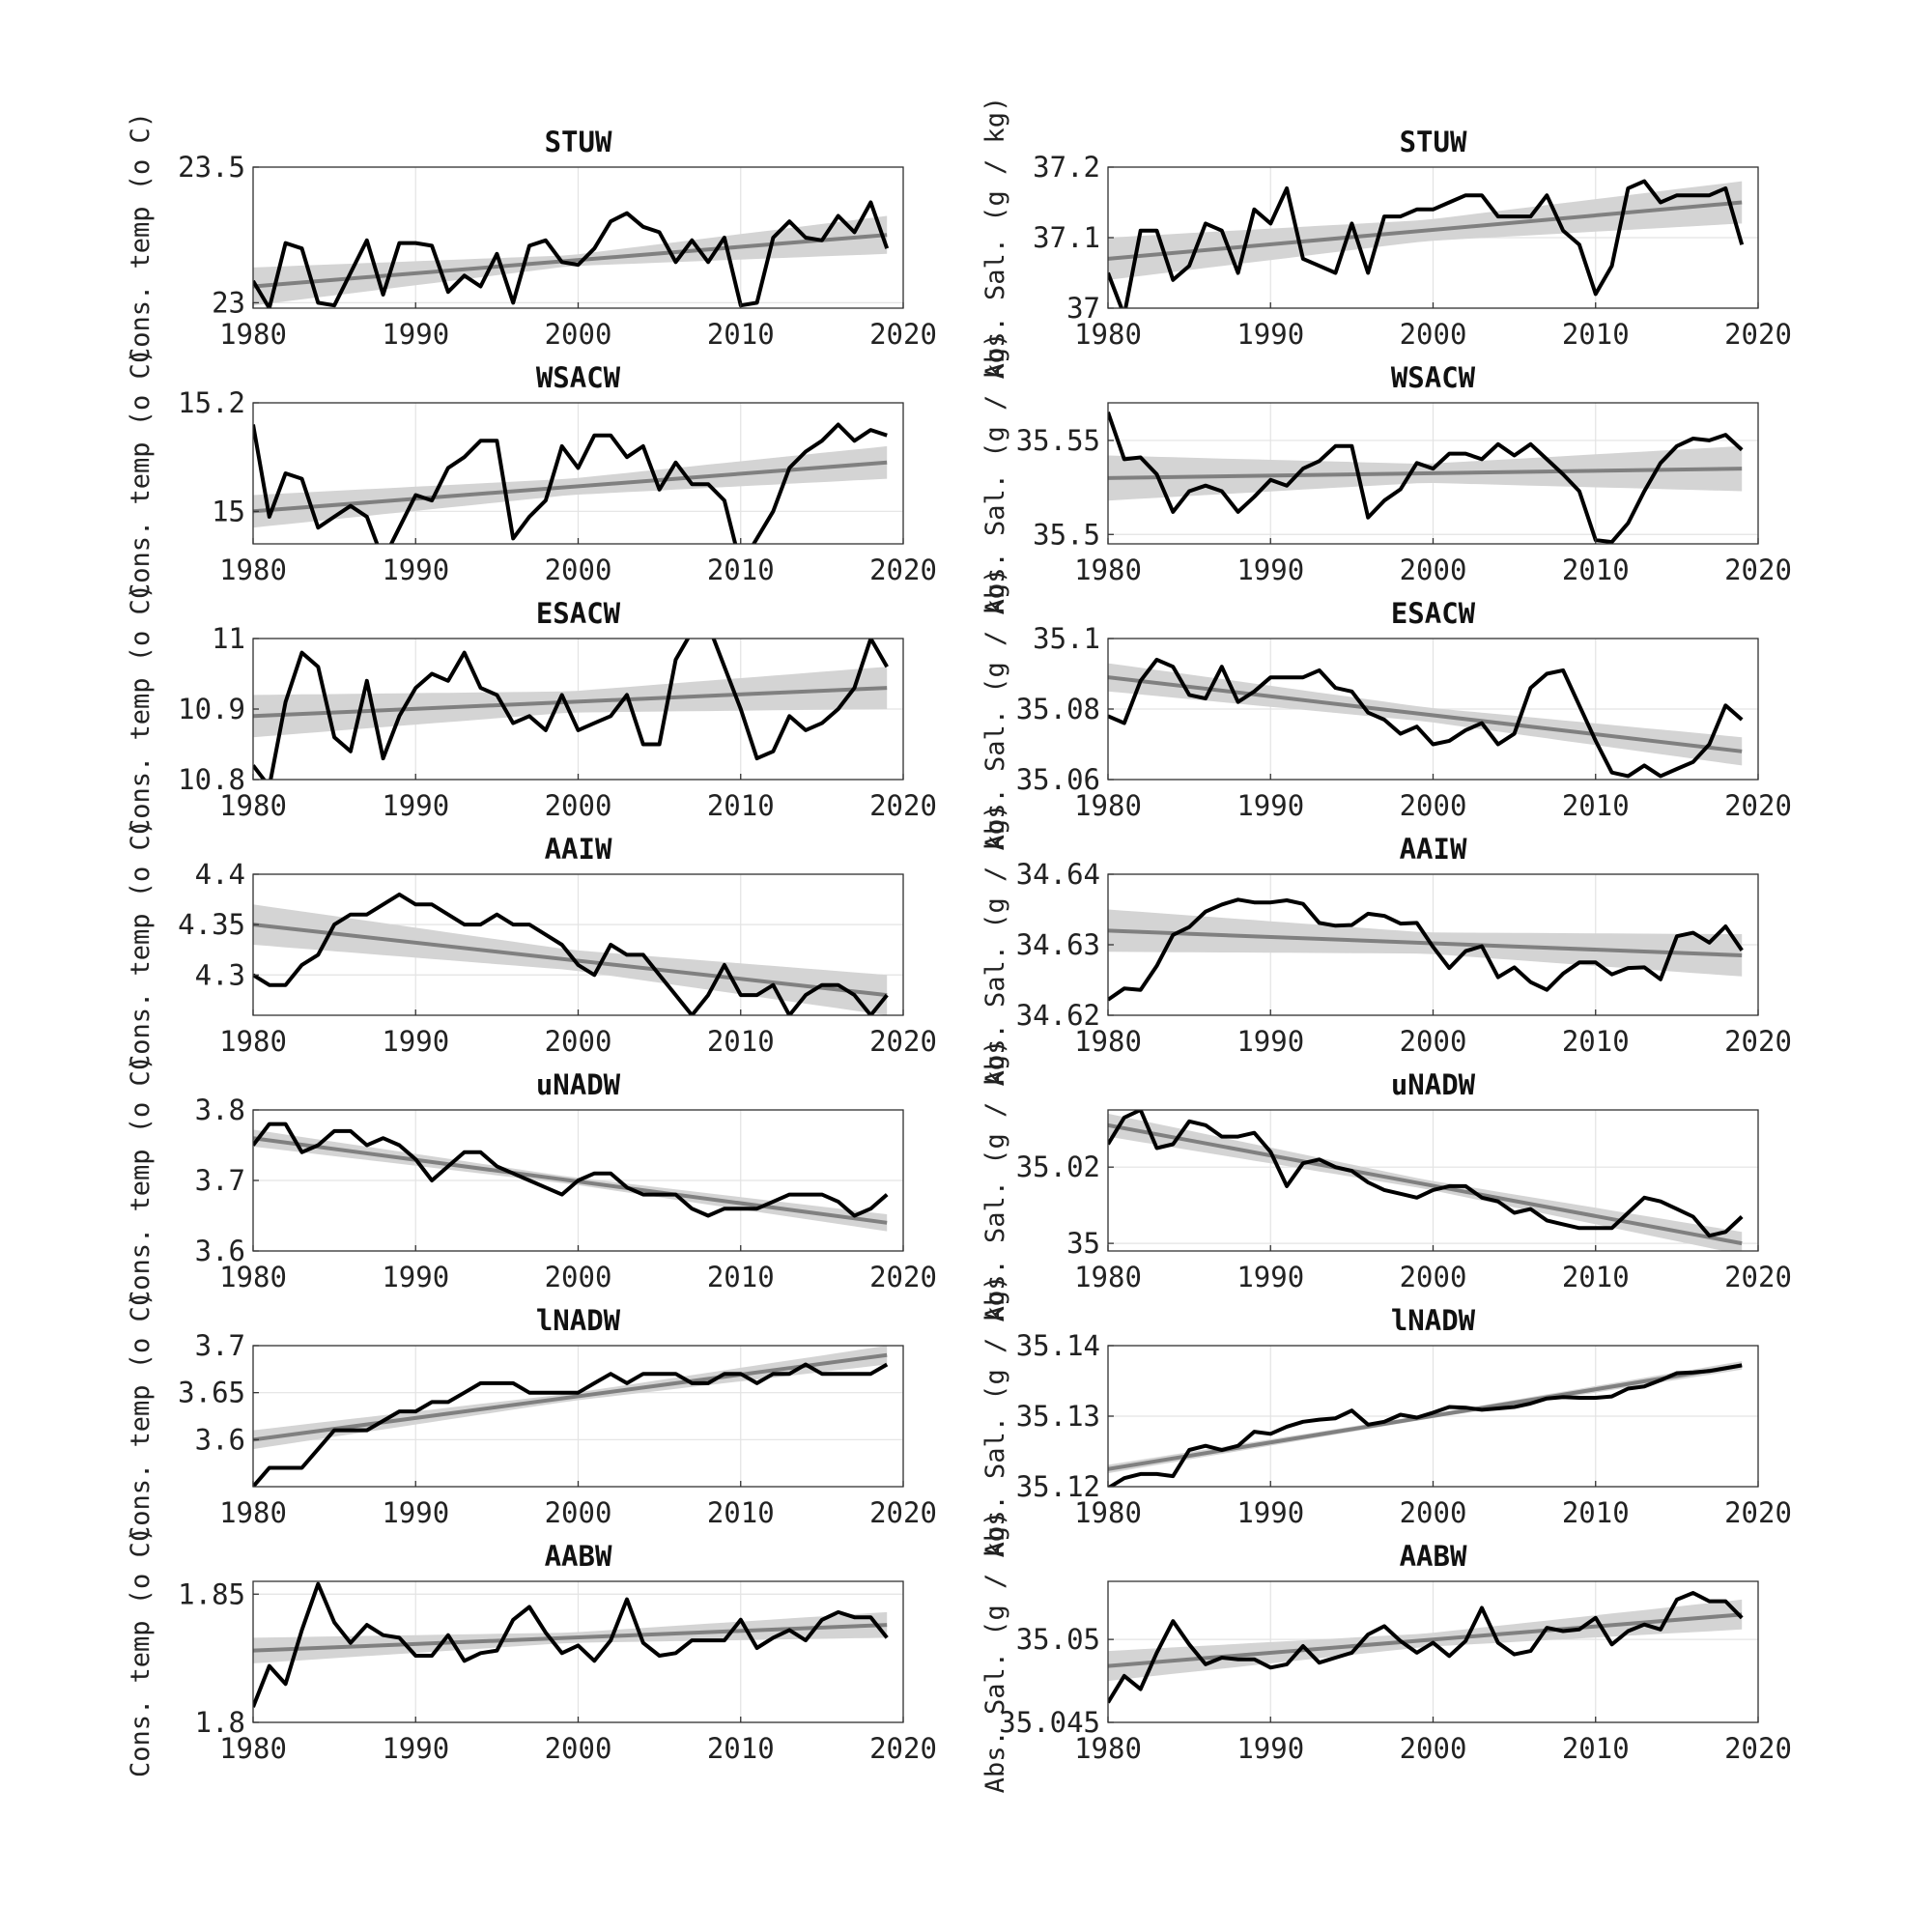 This screenshot has width=1932, height=1932. I want to click on y-tick-label: 1.8, so click(220, 1722).